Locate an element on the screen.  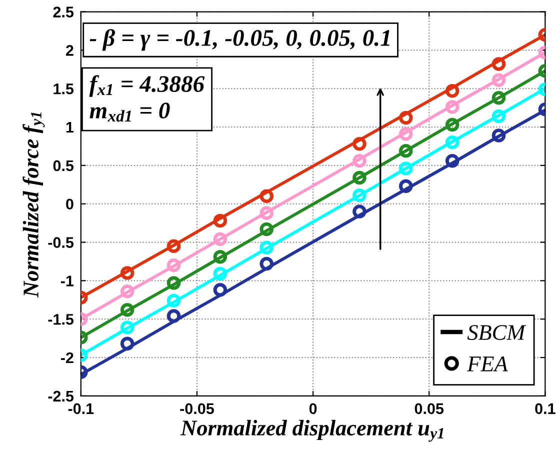
y-tick-label: -2 is located at coordinates (67, 358).